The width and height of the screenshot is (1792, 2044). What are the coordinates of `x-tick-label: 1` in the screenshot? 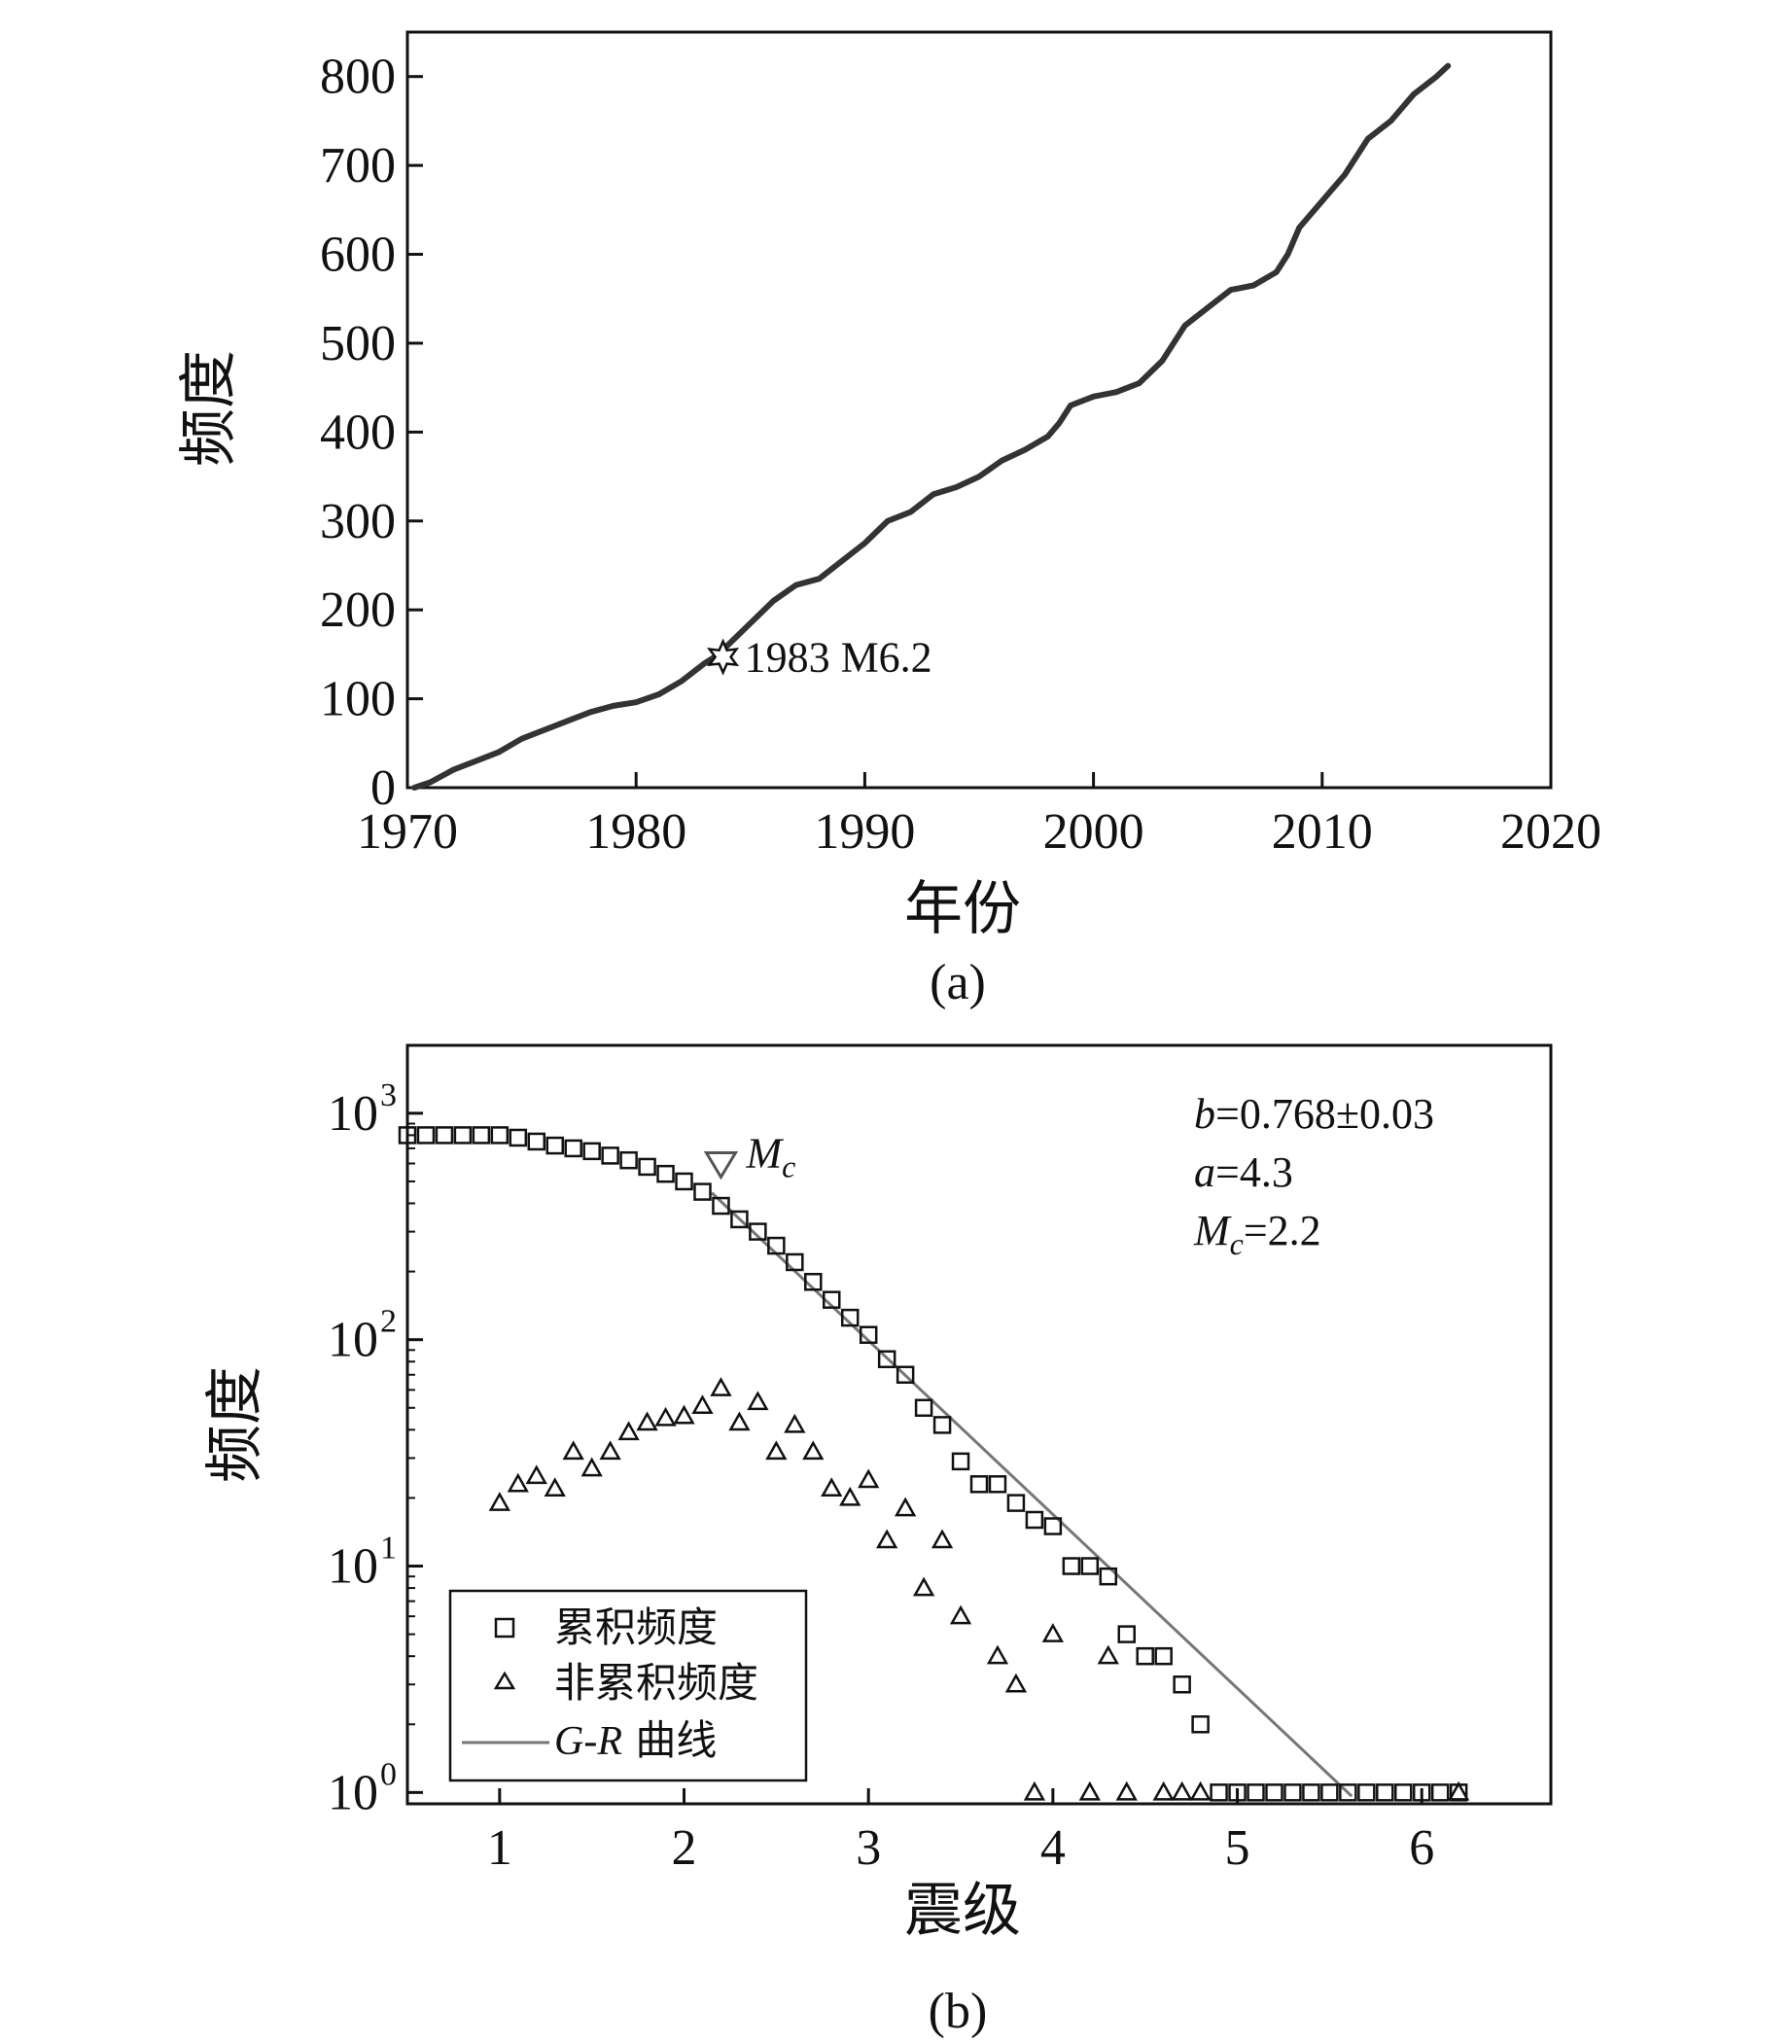 It's located at (500, 1848).